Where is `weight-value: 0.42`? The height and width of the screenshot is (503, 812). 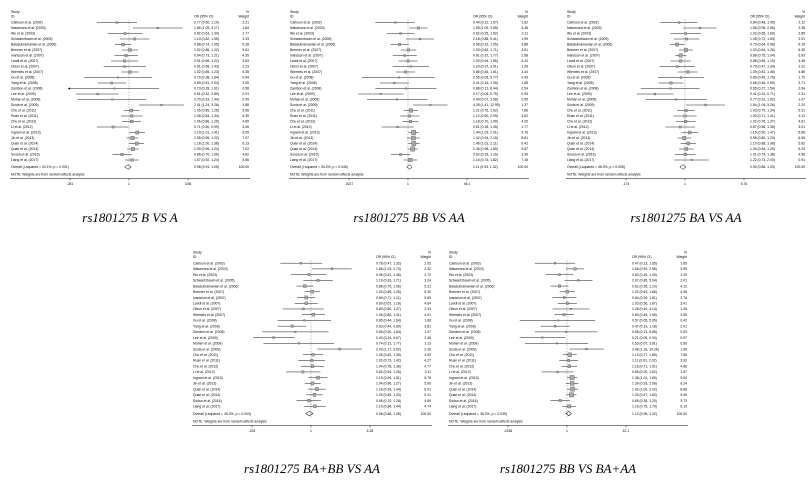
weight-value: 0.42 is located at coordinates (683, 321).